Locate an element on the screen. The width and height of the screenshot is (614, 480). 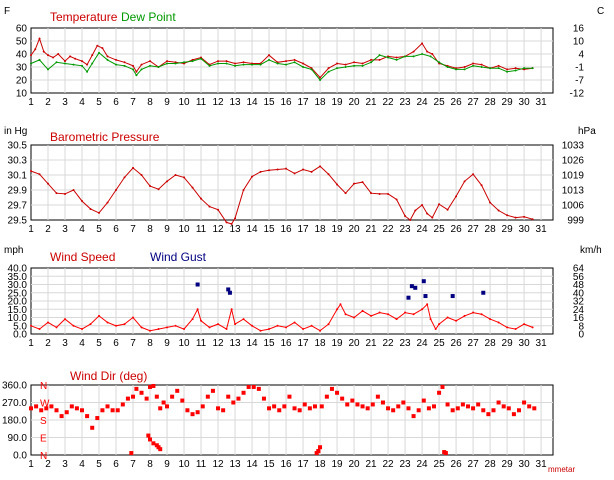
y-tick-label-right: 1019 is located at coordinates (573, 176).